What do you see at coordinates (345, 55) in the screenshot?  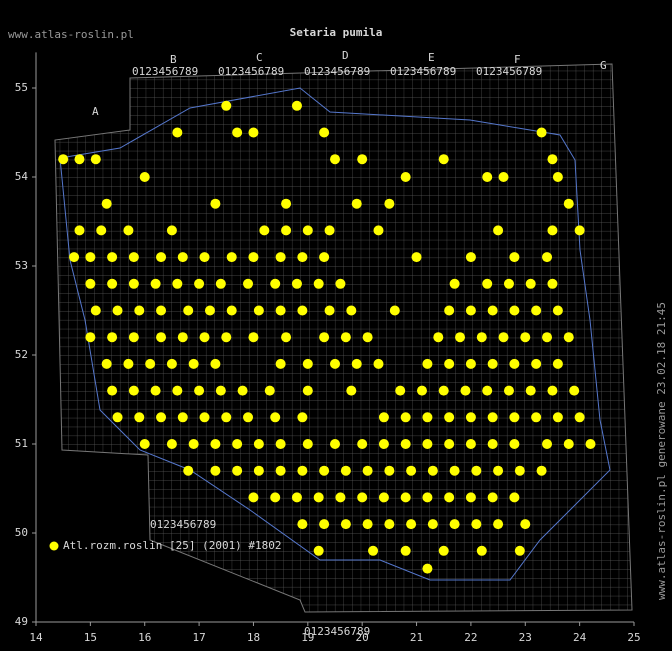 I see `grid-letter: D` at bounding box center [345, 55].